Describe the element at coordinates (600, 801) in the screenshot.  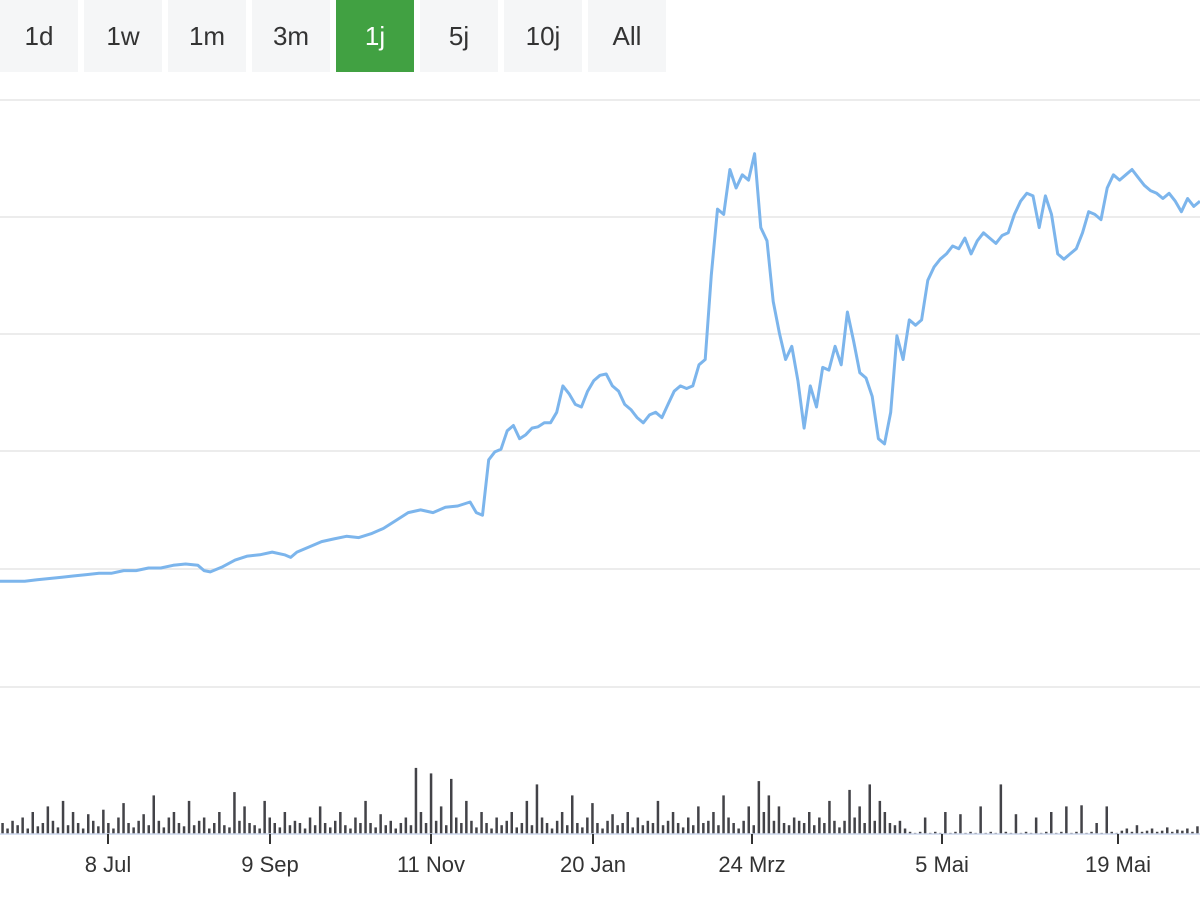
I see `volume-bars` at that location.